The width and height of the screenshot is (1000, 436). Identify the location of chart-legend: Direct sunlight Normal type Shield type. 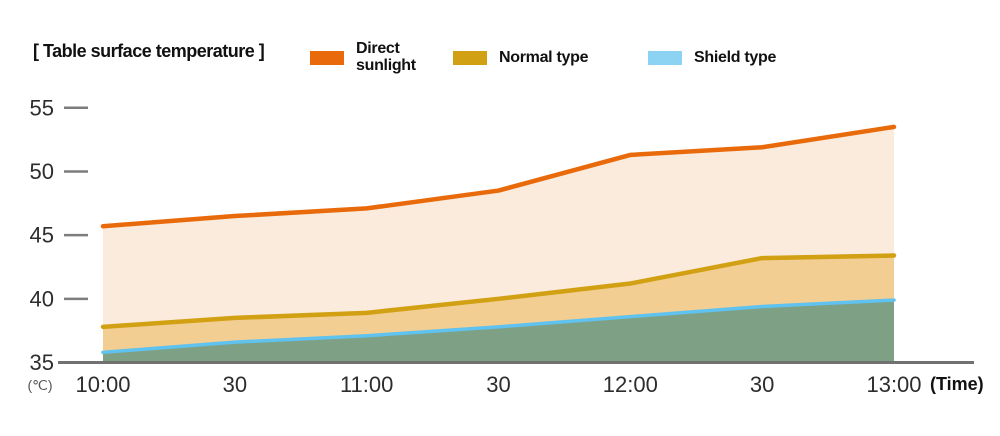
(500, 58).